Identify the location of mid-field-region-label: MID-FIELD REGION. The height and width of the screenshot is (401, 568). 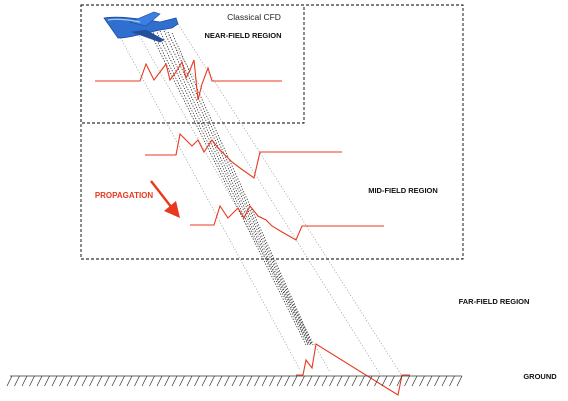
(403, 190).